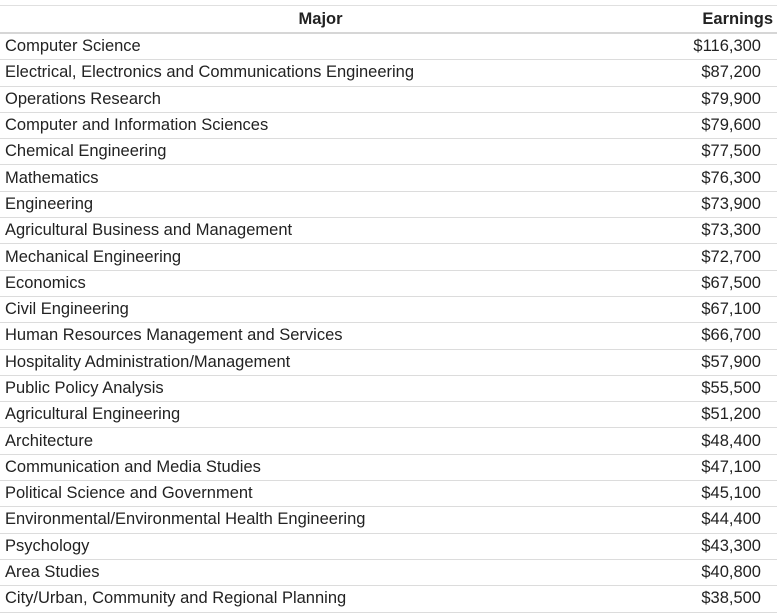 The image size is (780, 613). I want to click on table-row: Psychology $43,300, so click(388, 546).